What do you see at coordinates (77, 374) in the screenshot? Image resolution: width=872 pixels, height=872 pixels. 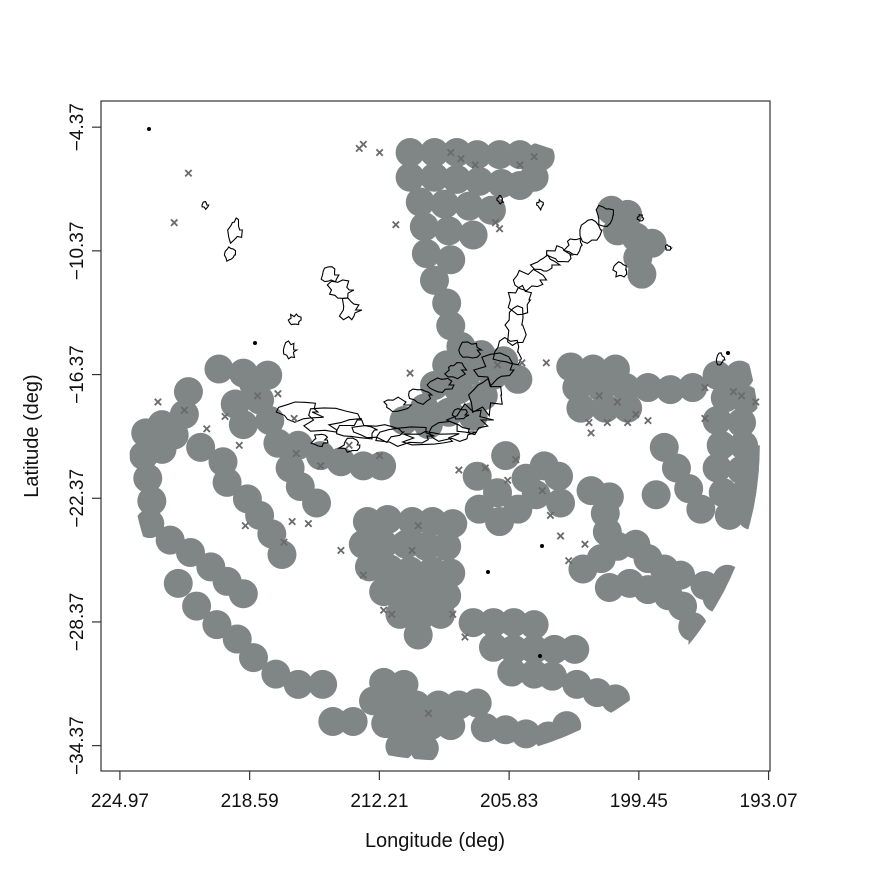 I see `y-tick-label: −16.37` at bounding box center [77, 374].